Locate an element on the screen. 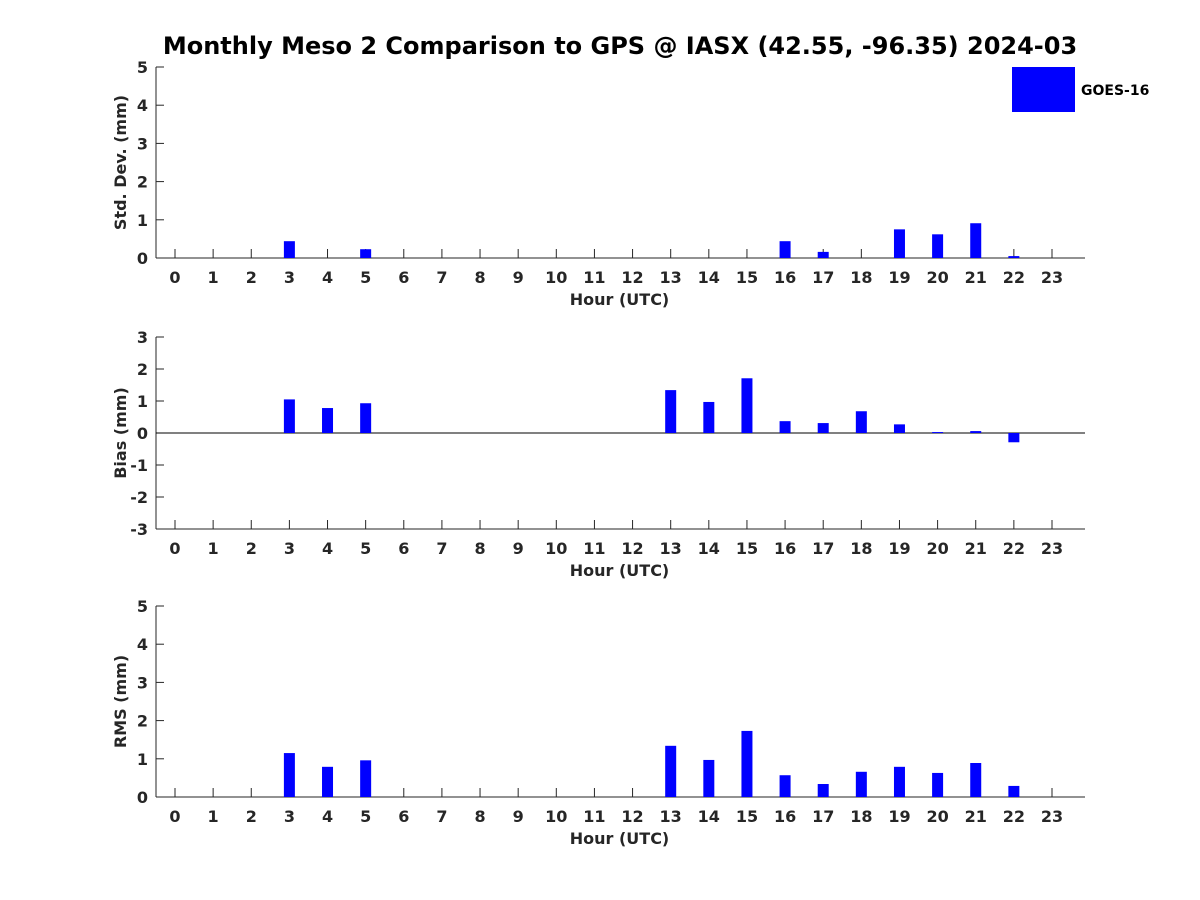  bias-x-tick-label: 19 is located at coordinates (899, 548).